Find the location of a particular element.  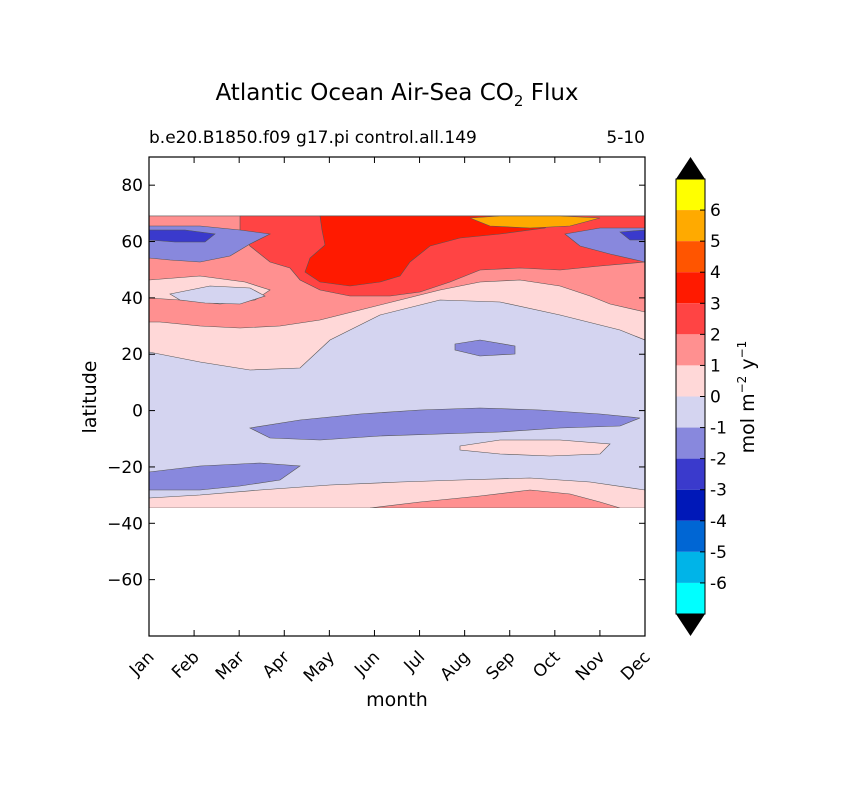

colorbar-label: mol m−2 y−1 is located at coordinates (747, 397).